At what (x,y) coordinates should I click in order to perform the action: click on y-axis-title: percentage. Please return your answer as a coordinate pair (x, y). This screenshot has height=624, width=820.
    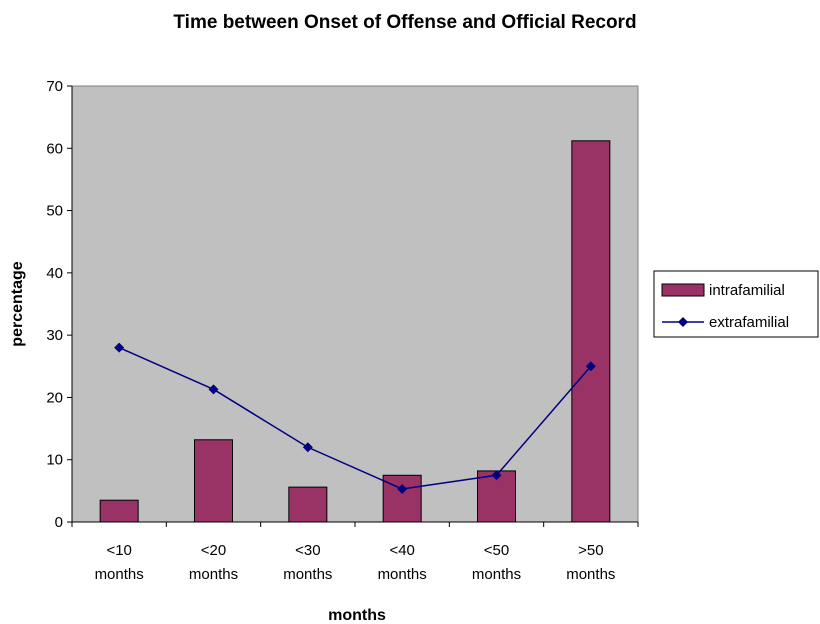
    Looking at the image, I should click on (17, 303).